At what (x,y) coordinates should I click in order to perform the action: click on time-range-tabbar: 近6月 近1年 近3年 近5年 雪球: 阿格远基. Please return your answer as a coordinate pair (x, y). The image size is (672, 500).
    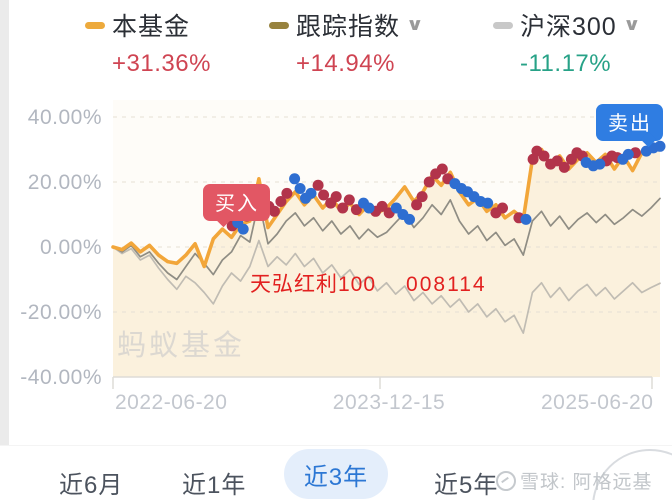
    Looking at the image, I should click on (336, 472).